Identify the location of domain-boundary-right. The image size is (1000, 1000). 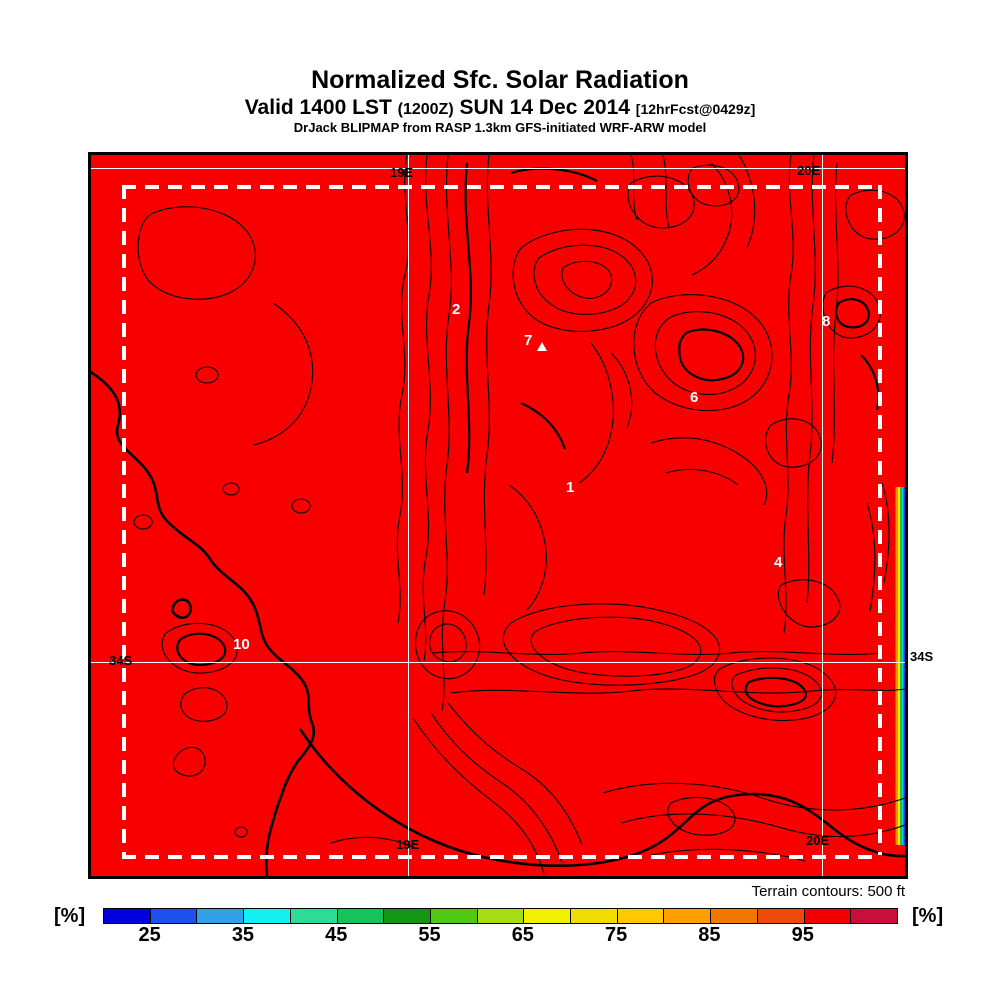
(880, 520).